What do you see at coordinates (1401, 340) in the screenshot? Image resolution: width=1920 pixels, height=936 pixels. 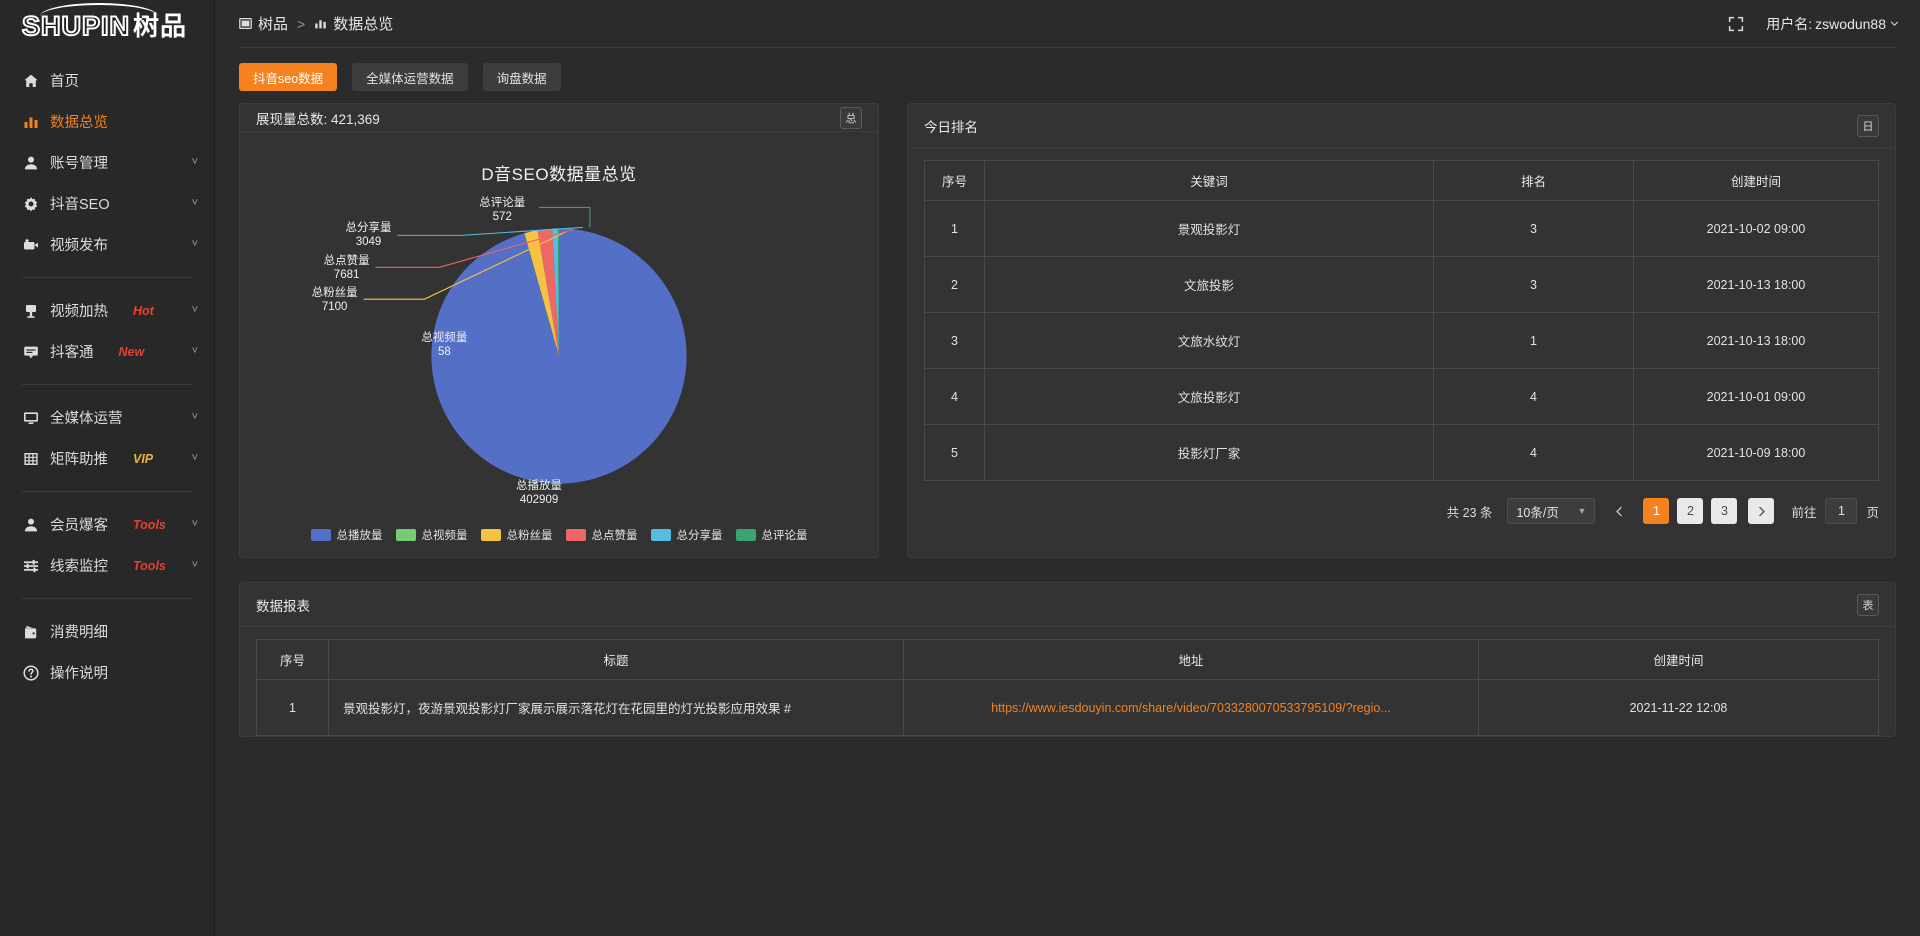 I see `table-row: 3 文旅水纹灯 1 2021-10-13 18:00` at bounding box center [1401, 340].